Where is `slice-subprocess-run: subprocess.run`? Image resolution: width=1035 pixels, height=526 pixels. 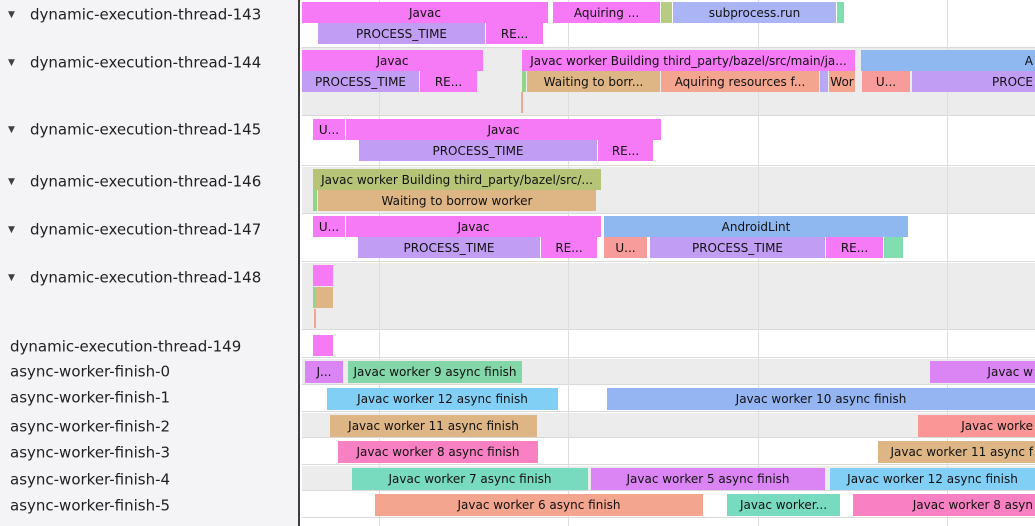 slice-subprocess-run: subprocess.run is located at coordinates (754, 12).